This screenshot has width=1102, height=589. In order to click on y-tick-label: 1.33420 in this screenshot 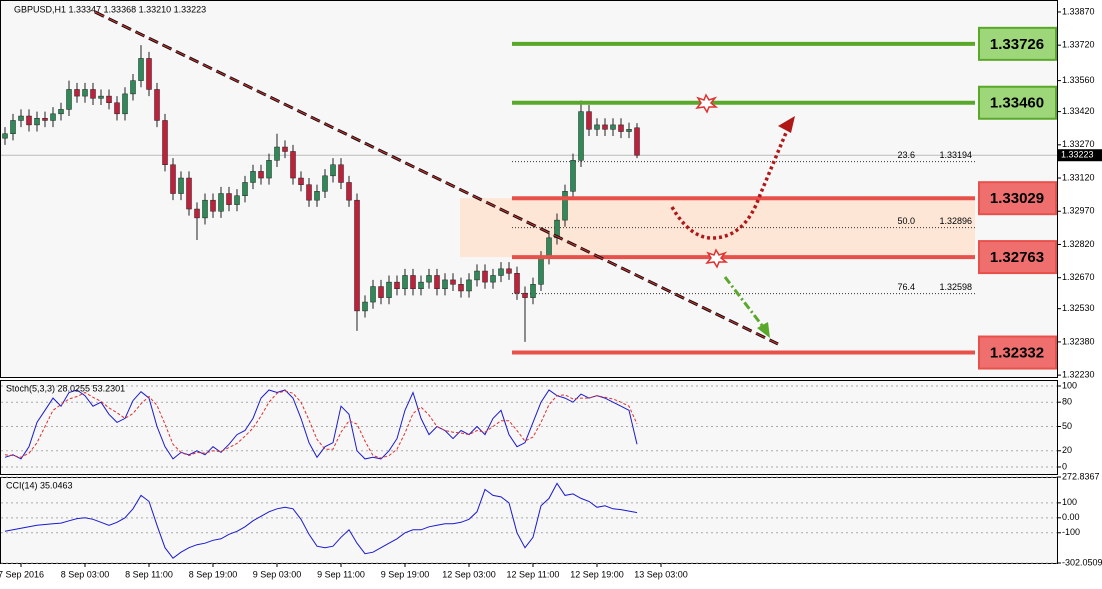, I will do `click(1078, 111)`.